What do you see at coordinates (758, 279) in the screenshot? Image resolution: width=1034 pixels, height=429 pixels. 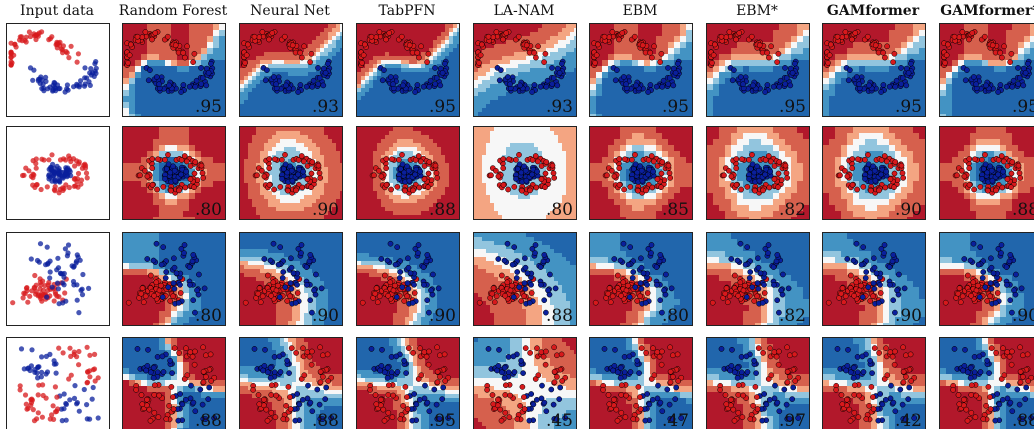 I see `panel-blobs-ebm-: .82` at bounding box center [758, 279].